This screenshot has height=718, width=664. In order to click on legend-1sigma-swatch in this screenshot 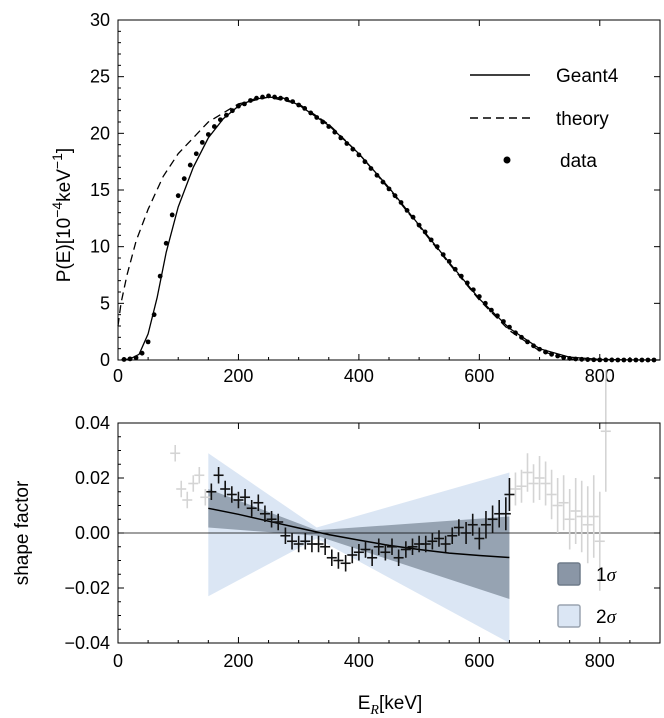, I will do `click(569, 574)`.